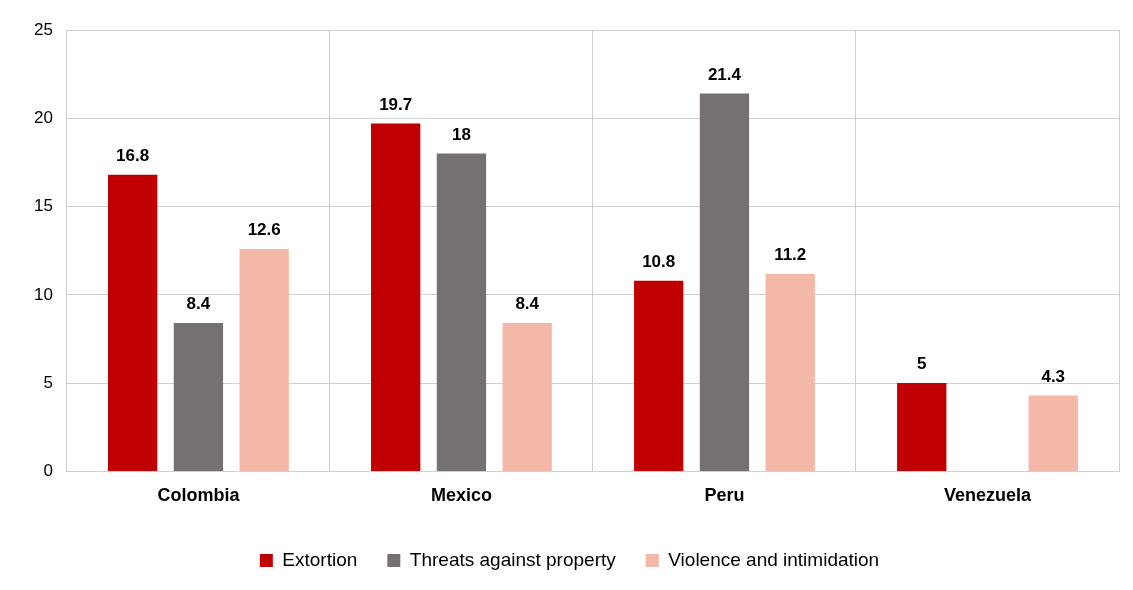  What do you see at coordinates (264, 230) in the screenshot?
I see `data-label: 12.6` at bounding box center [264, 230].